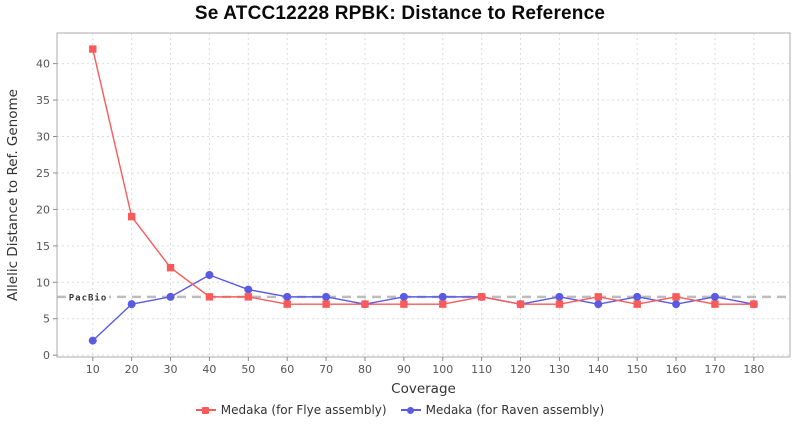 The image size is (800, 430). I want to click on x-axis-title: Coverage, so click(423, 389).